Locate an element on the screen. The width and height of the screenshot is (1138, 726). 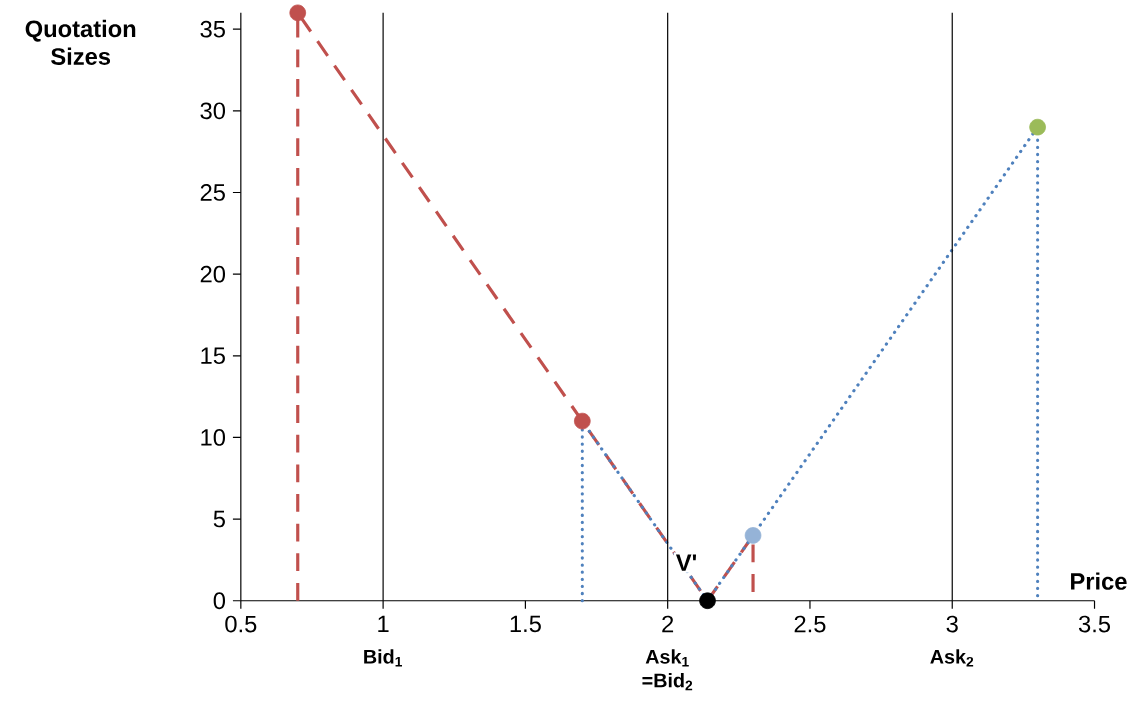
x-axis-title: Price is located at coordinates (1099, 581).